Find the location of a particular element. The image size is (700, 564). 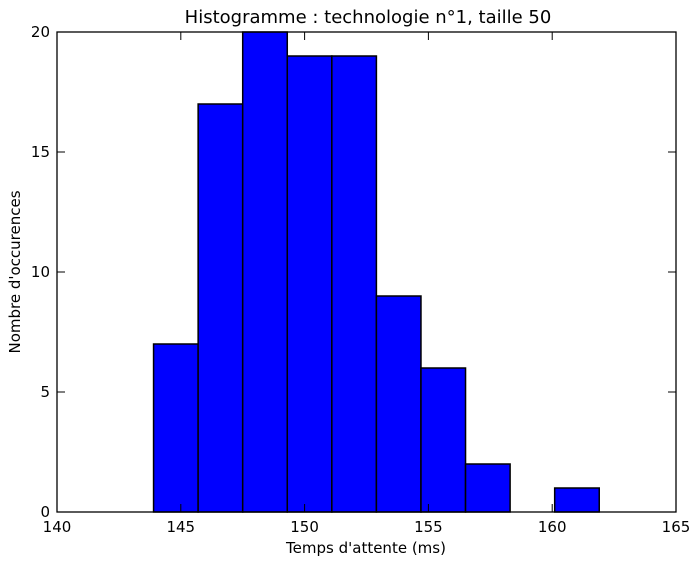

y-tick-label-2: 10 is located at coordinates (40, 272).